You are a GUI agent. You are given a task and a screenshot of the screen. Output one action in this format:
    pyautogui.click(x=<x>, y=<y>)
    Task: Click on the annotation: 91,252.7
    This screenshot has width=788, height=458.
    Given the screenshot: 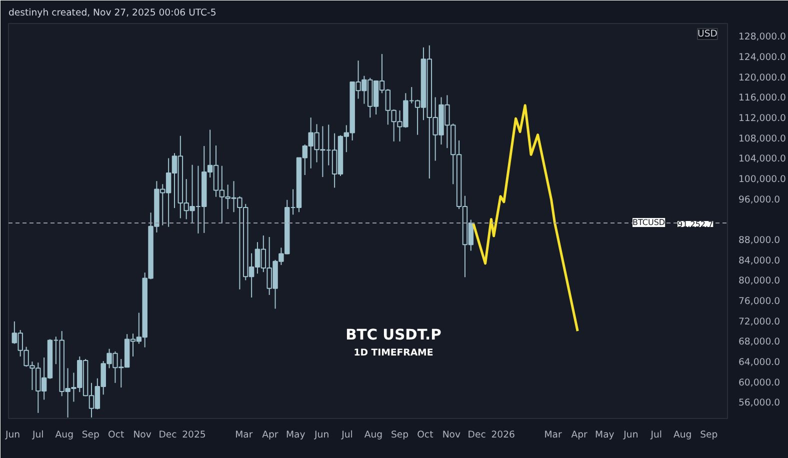 What is the action you would take?
    pyautogui.click(x=696, y=225)
    